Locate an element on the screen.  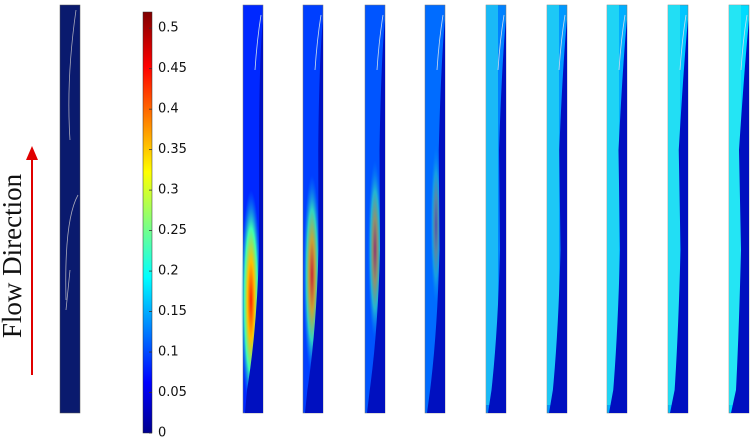
axis-label: Flow Direction is located at coordinates (13, 255).